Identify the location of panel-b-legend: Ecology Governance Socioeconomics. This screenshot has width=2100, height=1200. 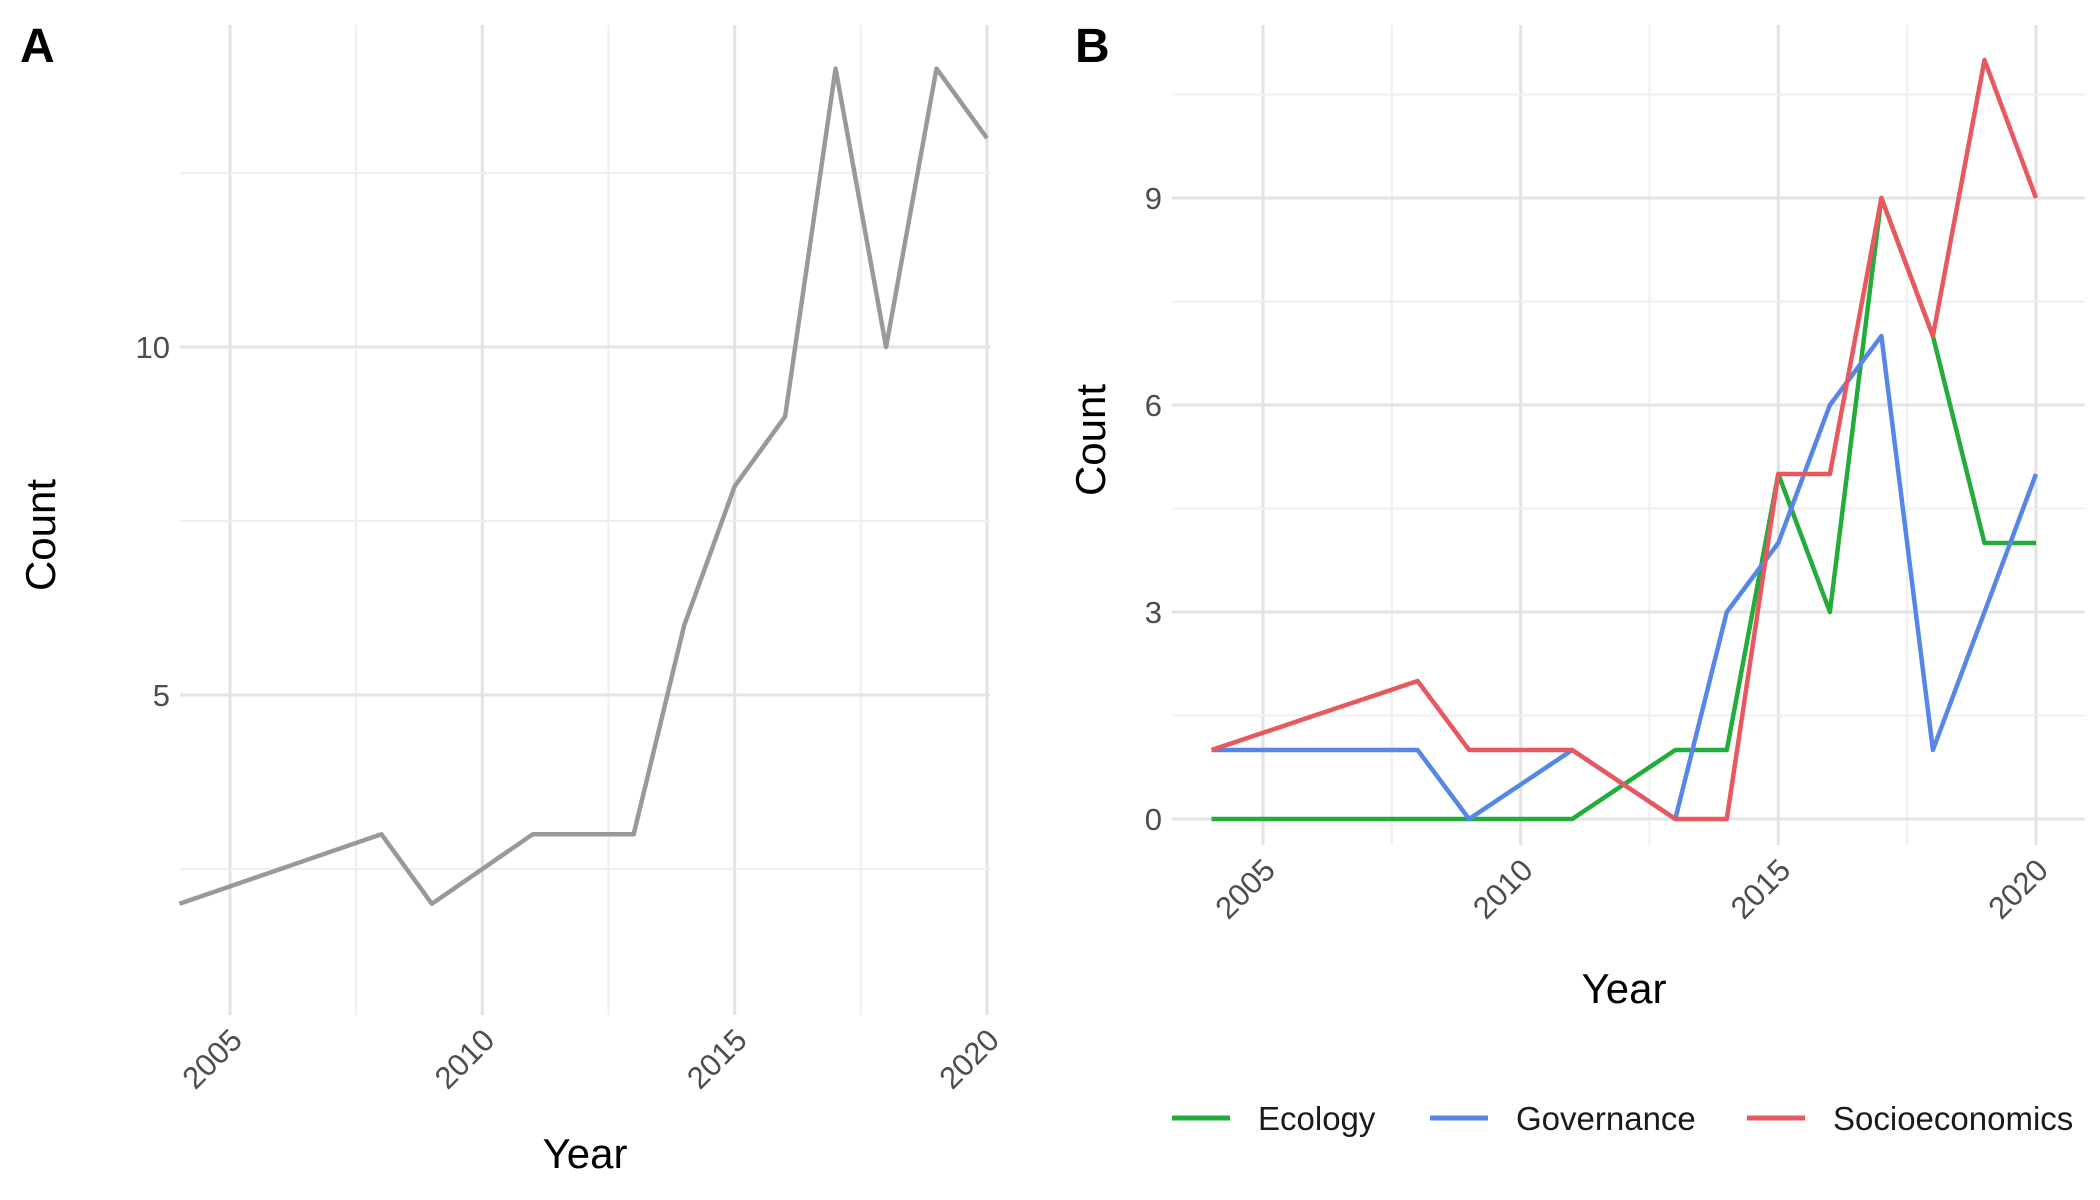
(1622, 1118).